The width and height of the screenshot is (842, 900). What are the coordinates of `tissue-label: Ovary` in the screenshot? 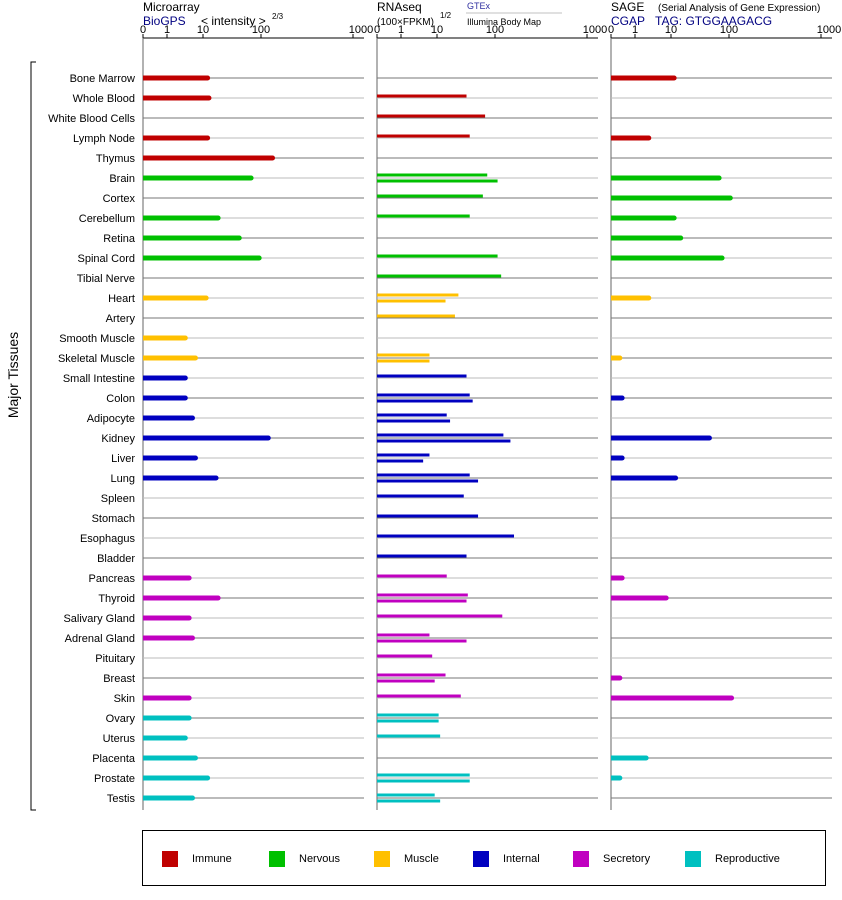 It's located at (121, 719).